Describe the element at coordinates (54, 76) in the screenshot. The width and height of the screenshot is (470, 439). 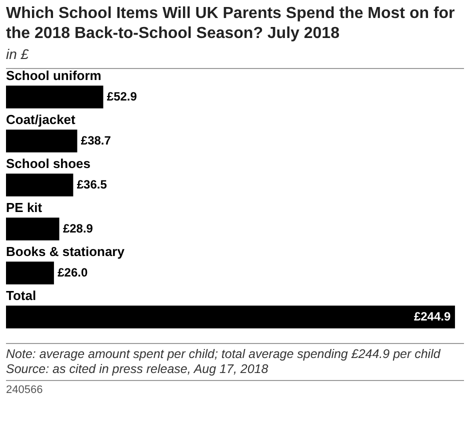
I see `y-tick-label: School uniform` at that location.